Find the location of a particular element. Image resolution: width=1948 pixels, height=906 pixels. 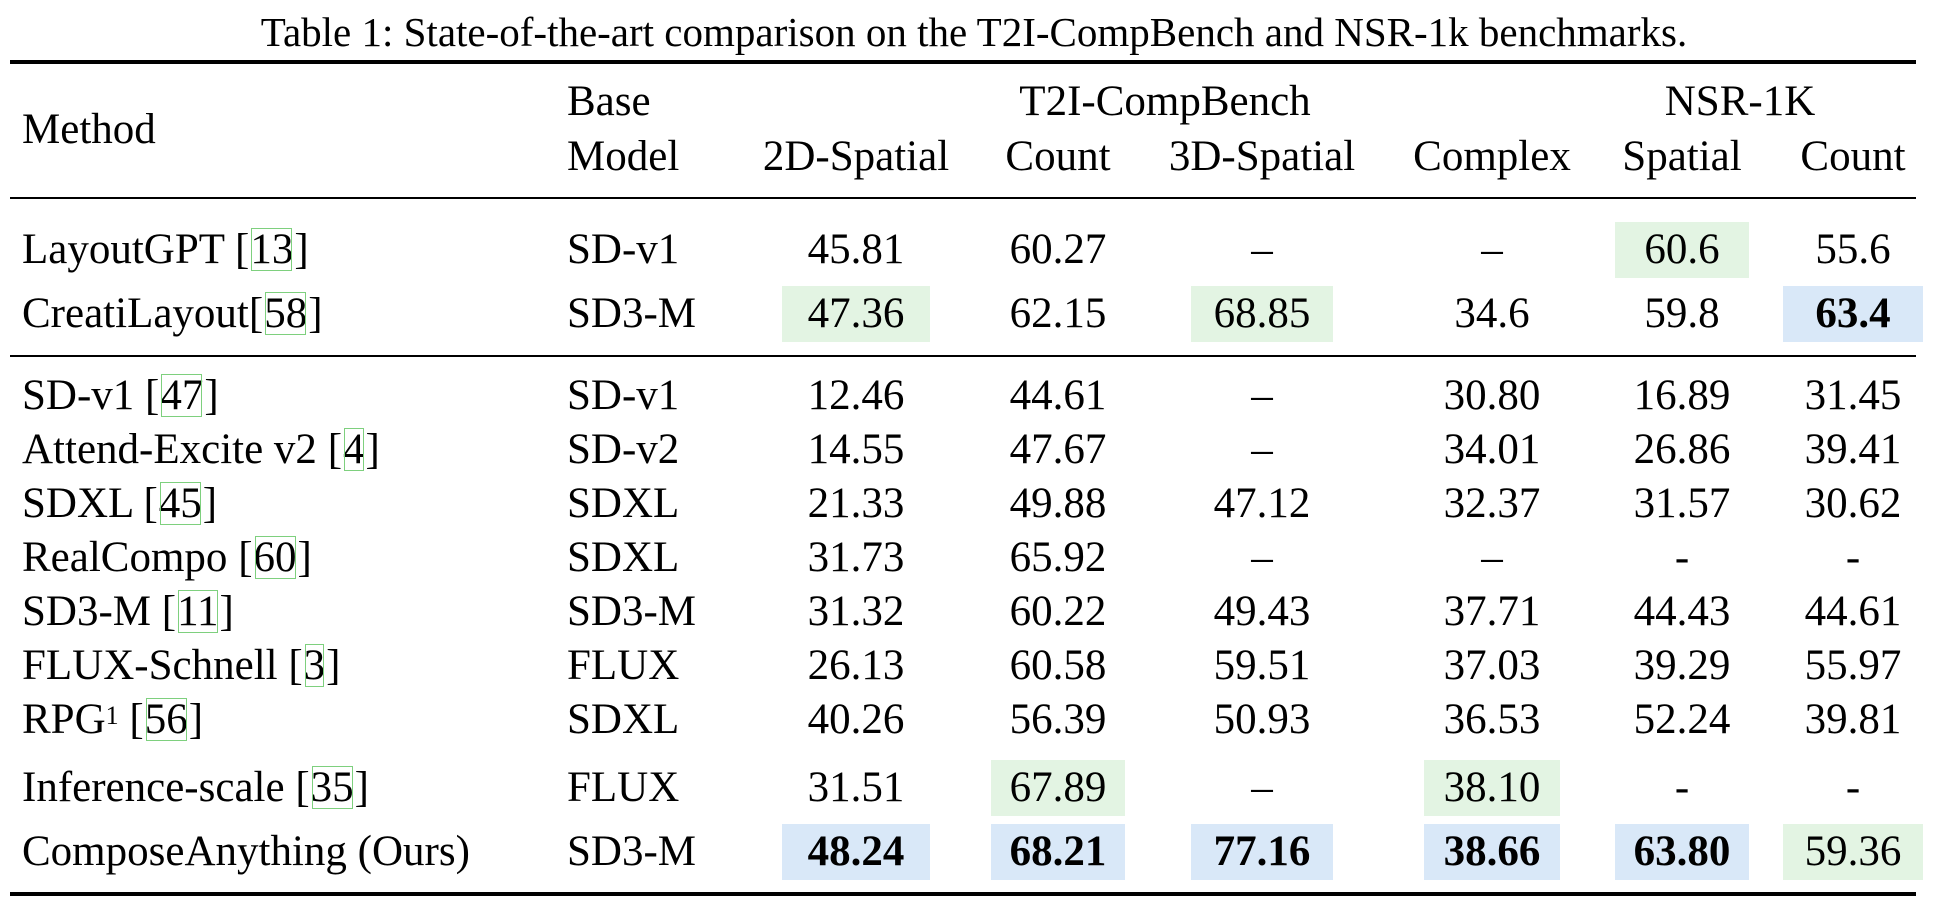

value-cell-count: 68.21 is located at coordinates (1058, 852).